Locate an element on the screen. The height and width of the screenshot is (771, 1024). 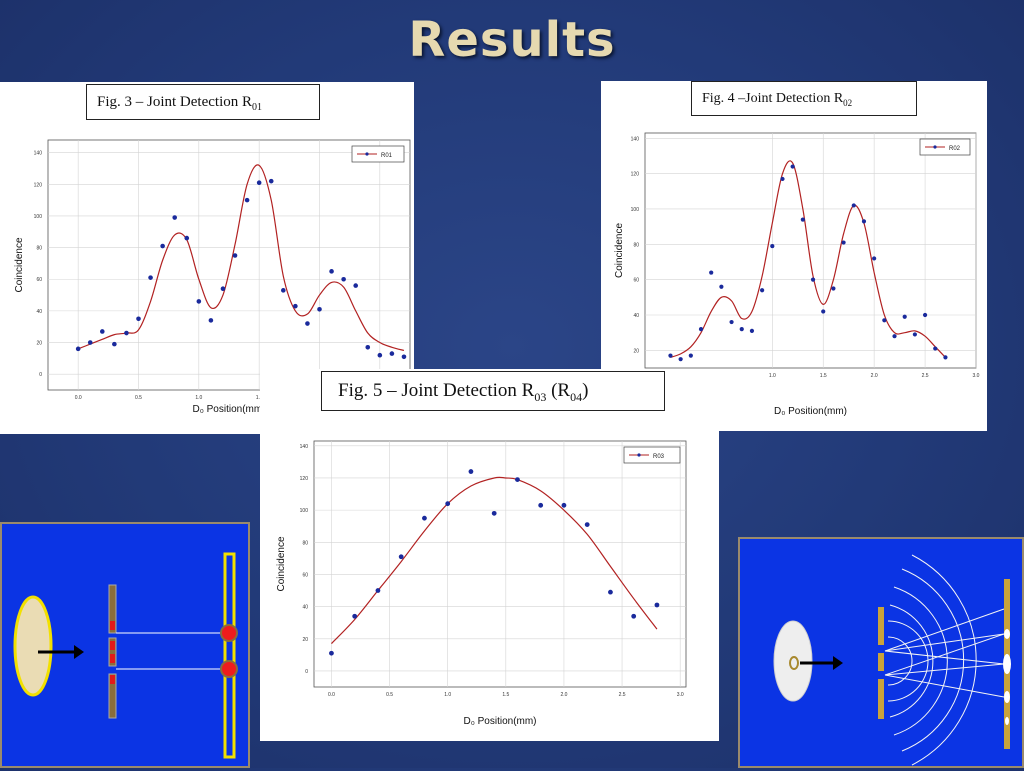
fig5-xtick-label: 0.0 is located at coordinates (331, 695).